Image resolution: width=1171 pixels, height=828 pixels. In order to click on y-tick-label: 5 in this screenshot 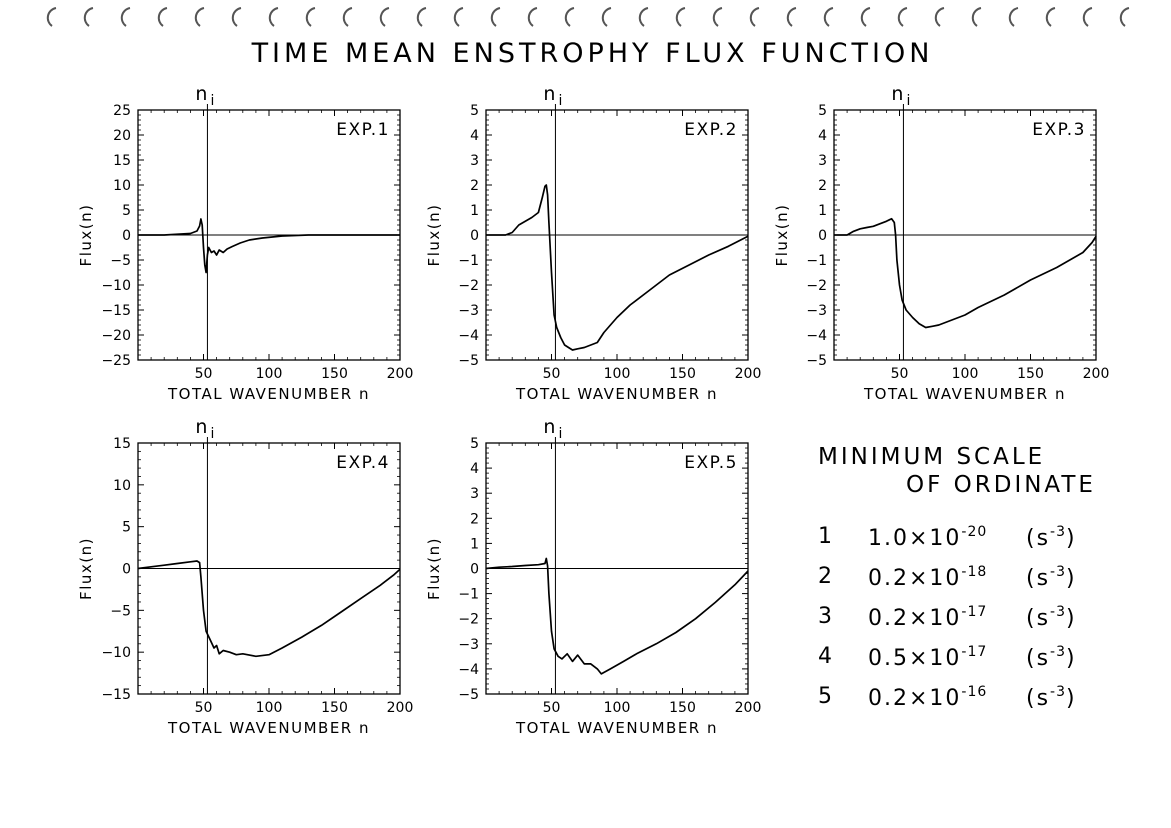, I will do `click(126, 528)`.